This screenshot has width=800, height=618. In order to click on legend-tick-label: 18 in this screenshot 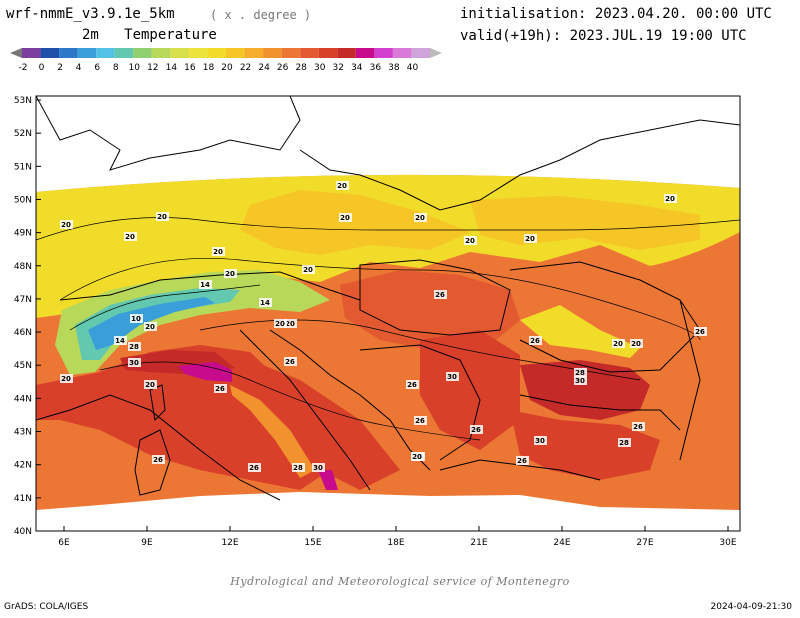, I will do `click(209, 68)`.